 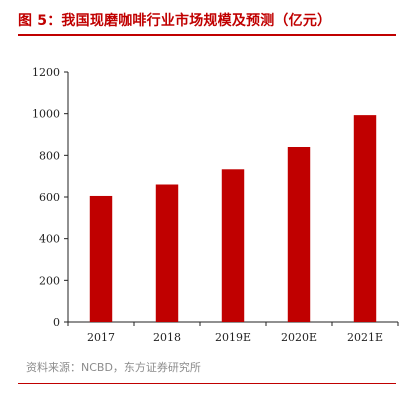 I want to click on y-tick-label: 0, so click(x=56, y=322).